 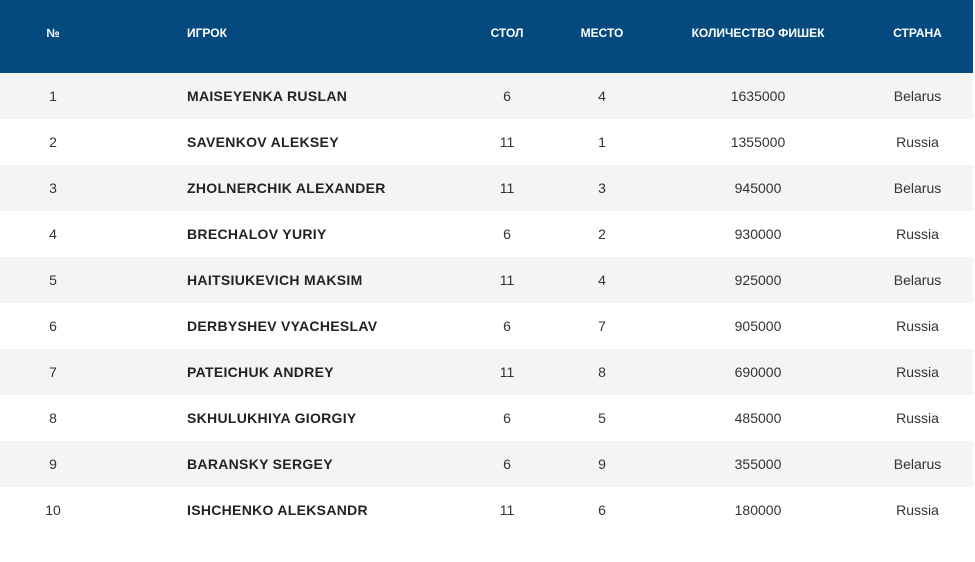 What do you see at coordinates (758, 372) in the screenshot?
I see `cell-chips: 690000` at bounding box center [758, 372].